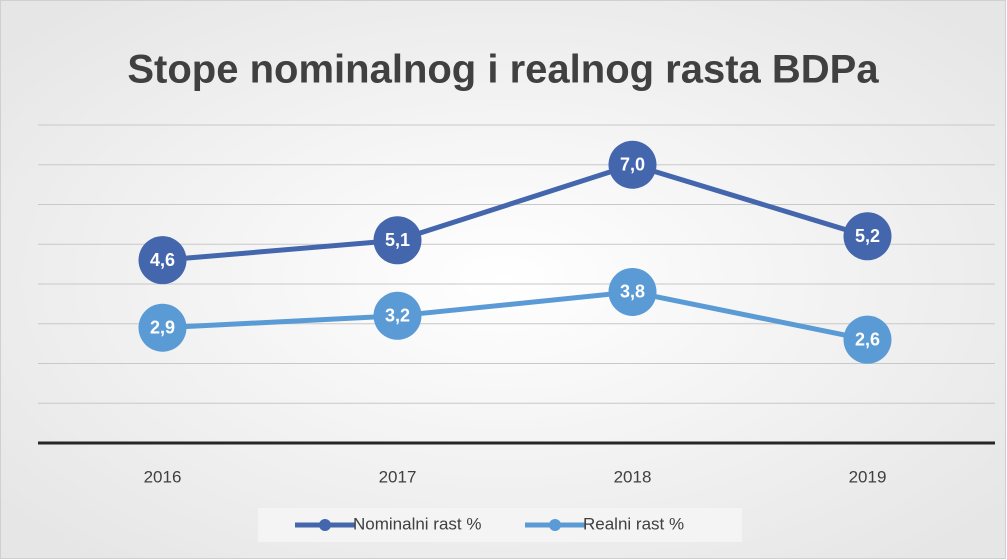 This screenshot has width=1007, height=560. I want to click on chart-title: Stope nominalnog i realnog rasta BDPa, so click(503, 70).